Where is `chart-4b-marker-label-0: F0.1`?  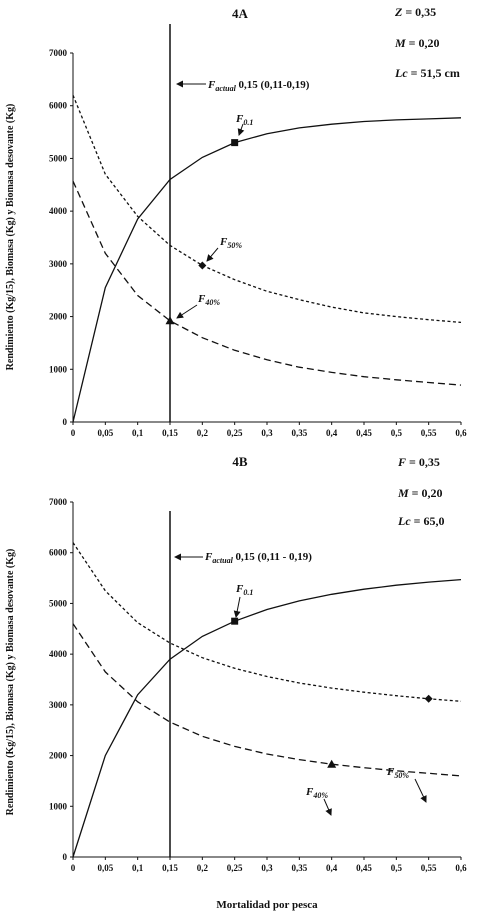 chart-4b-marker-label-0: F0.1 is located at coordinates (244, 590).